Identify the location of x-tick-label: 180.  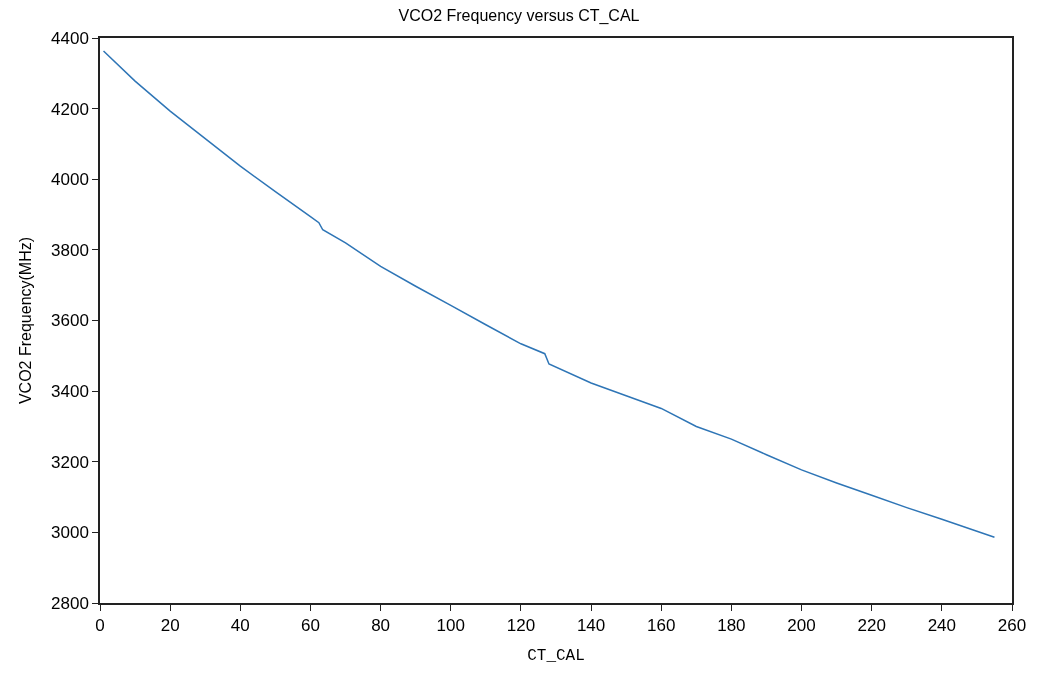
(731, 626).